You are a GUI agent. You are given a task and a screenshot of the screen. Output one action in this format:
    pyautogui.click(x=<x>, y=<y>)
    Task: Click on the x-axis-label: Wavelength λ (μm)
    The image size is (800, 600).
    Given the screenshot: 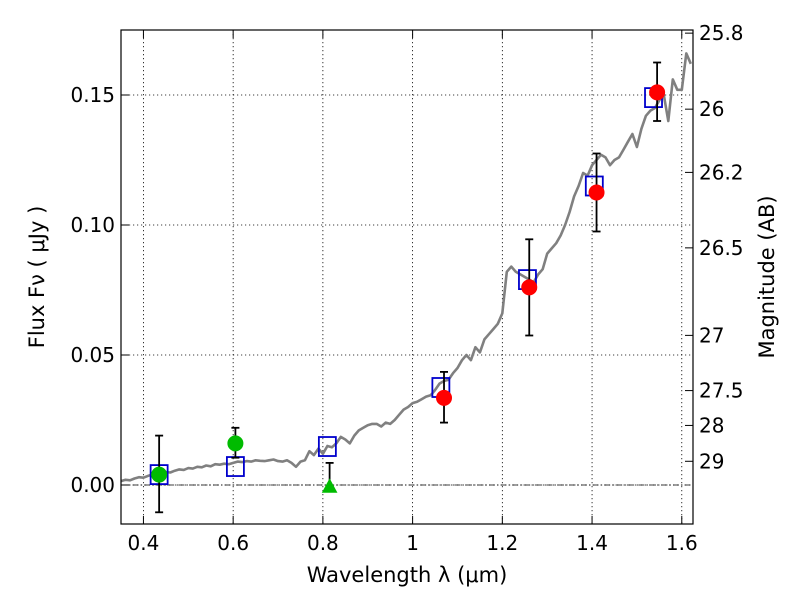 What is the action you would take?
    pyautogui.click(x=407, y=575)
    